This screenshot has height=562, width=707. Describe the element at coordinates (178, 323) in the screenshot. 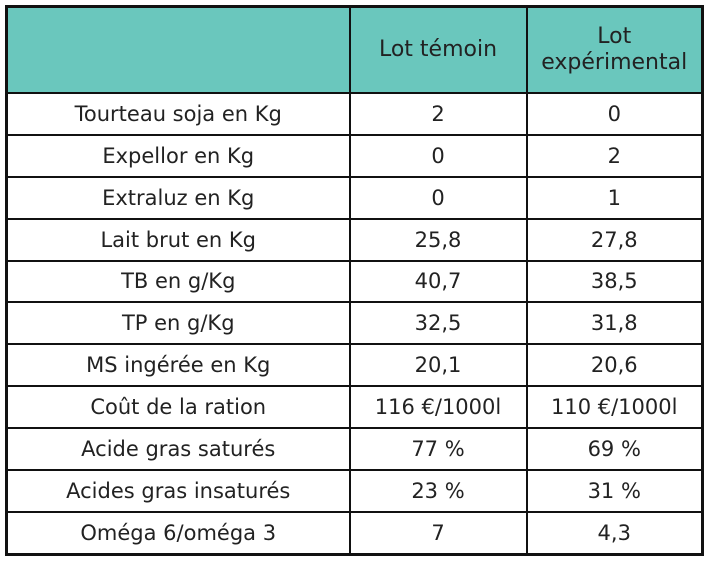

I see `row-label: TP en g/Kg` at that location.